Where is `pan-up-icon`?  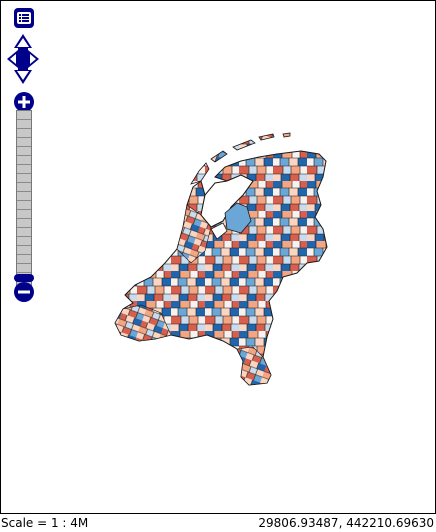 pan-up-icon is located at coordinates (23, 44).